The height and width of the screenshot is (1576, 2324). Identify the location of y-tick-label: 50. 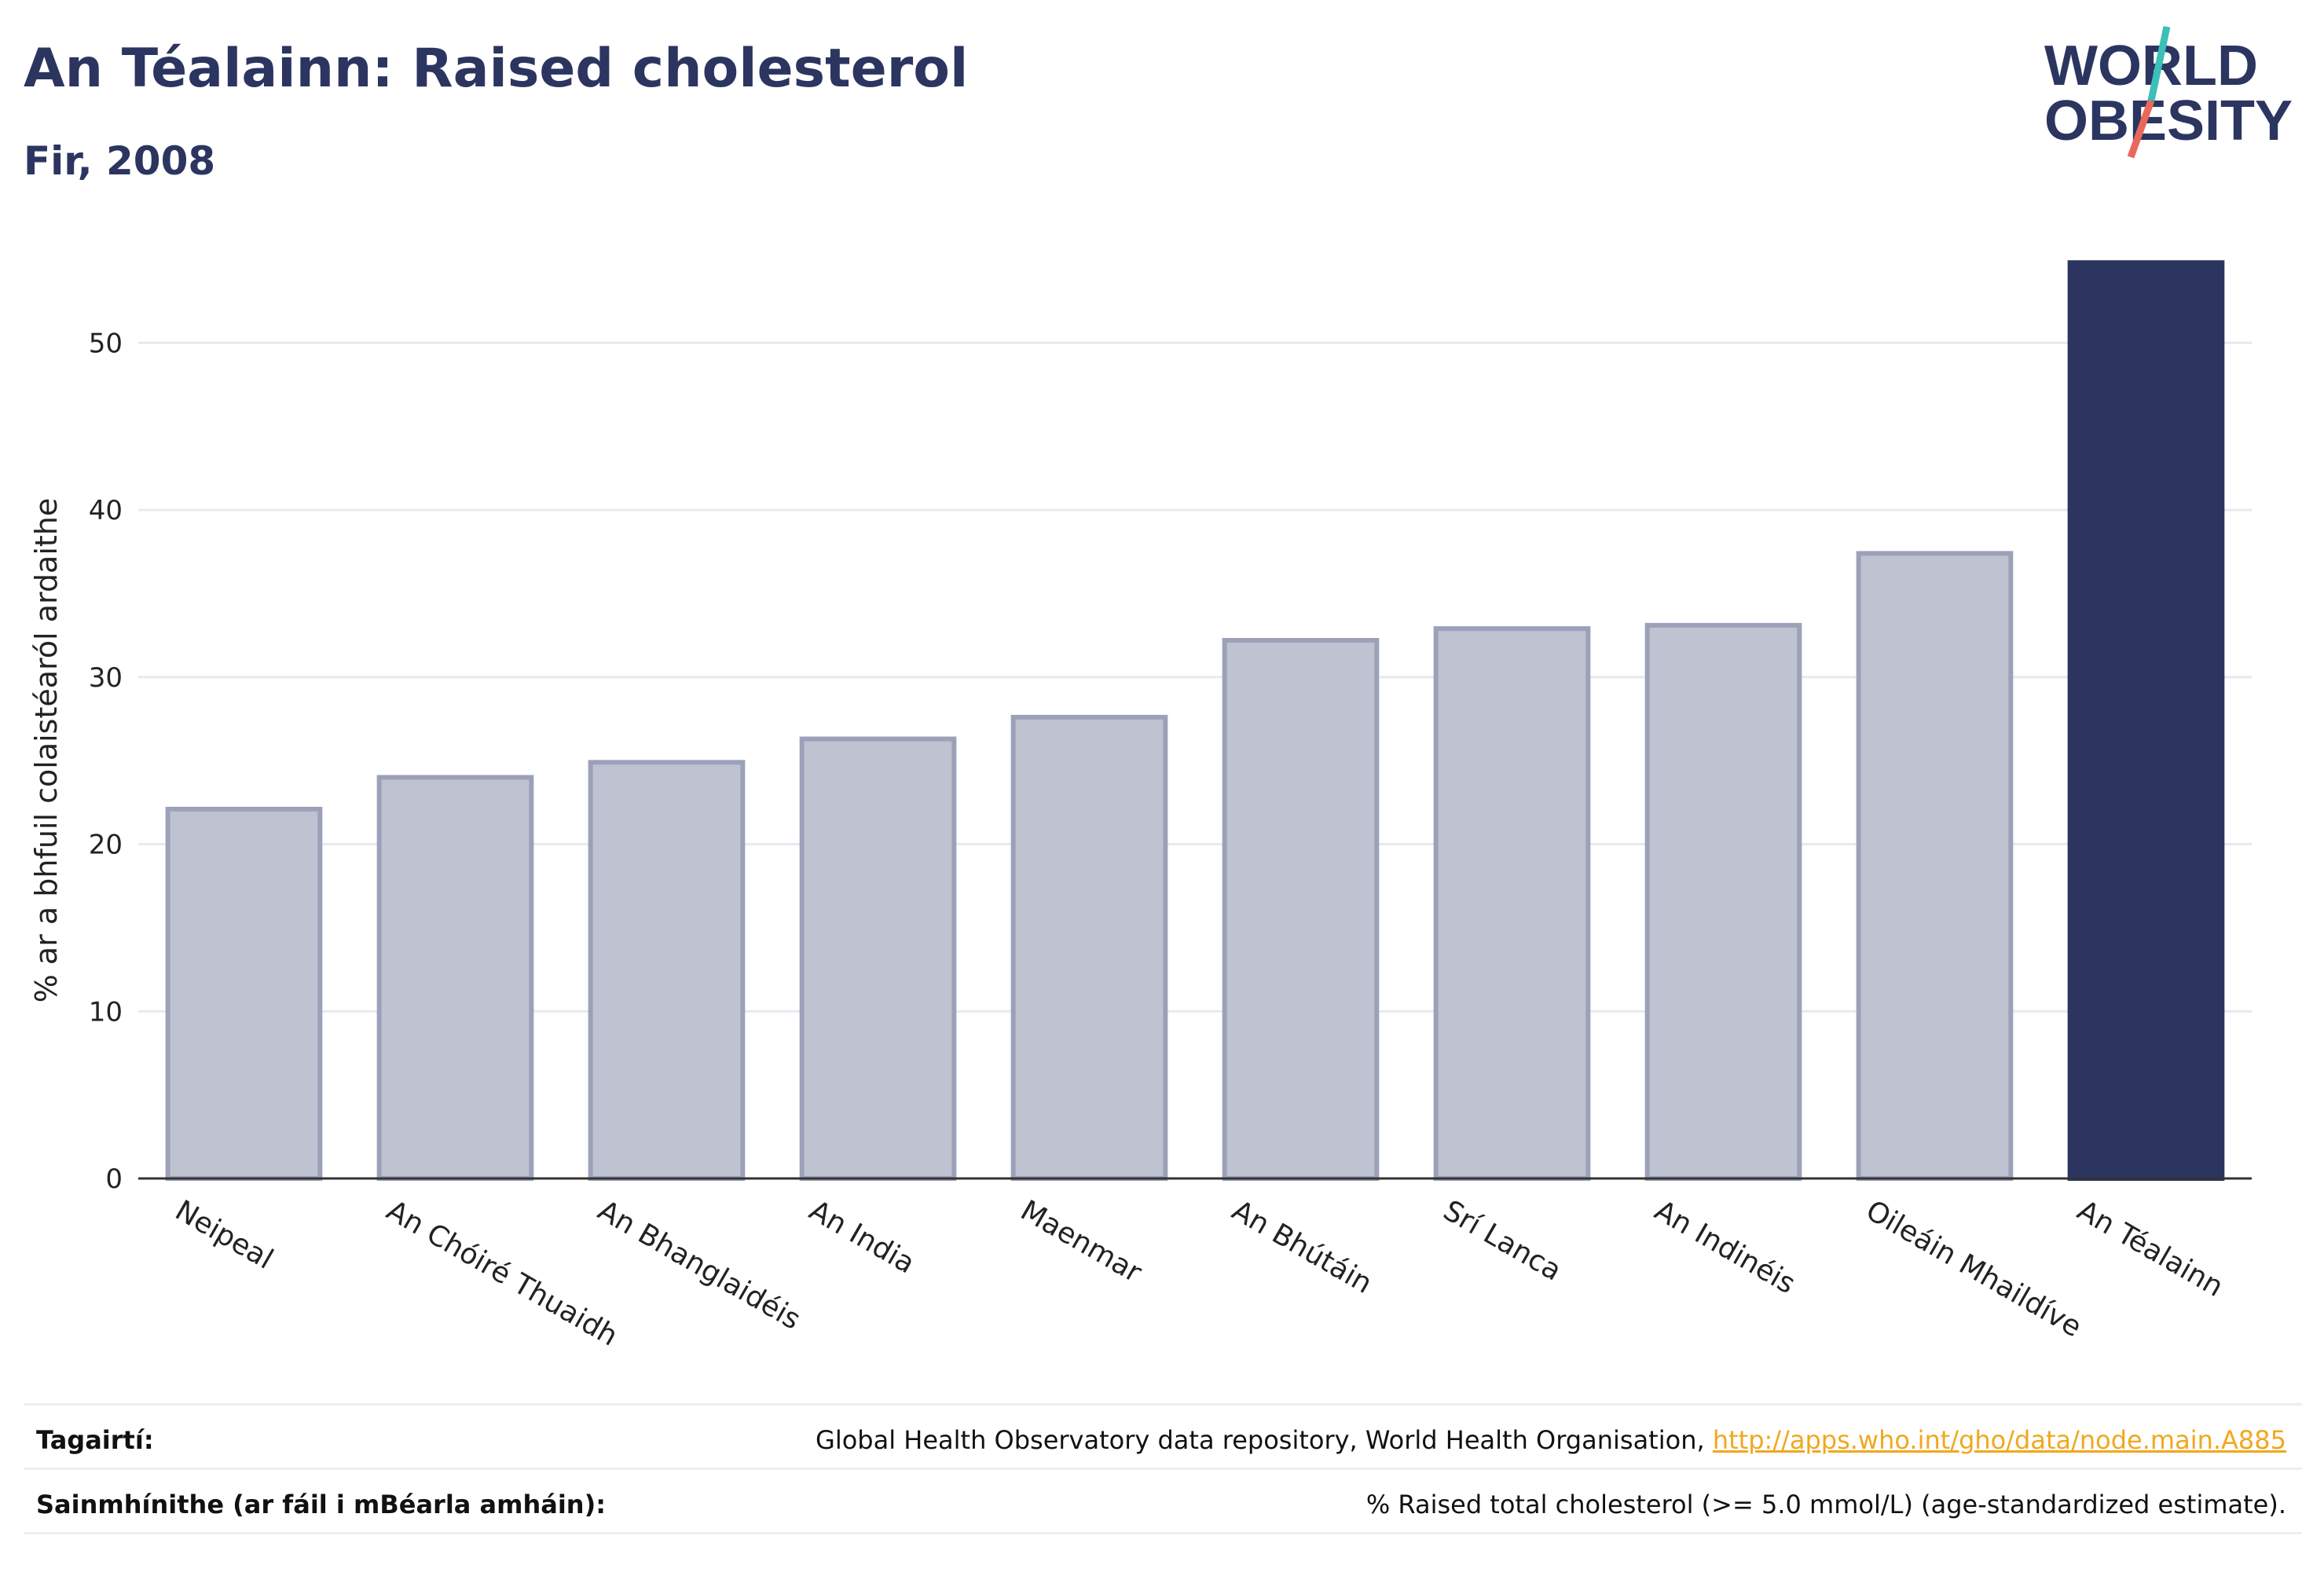
(106, 343).